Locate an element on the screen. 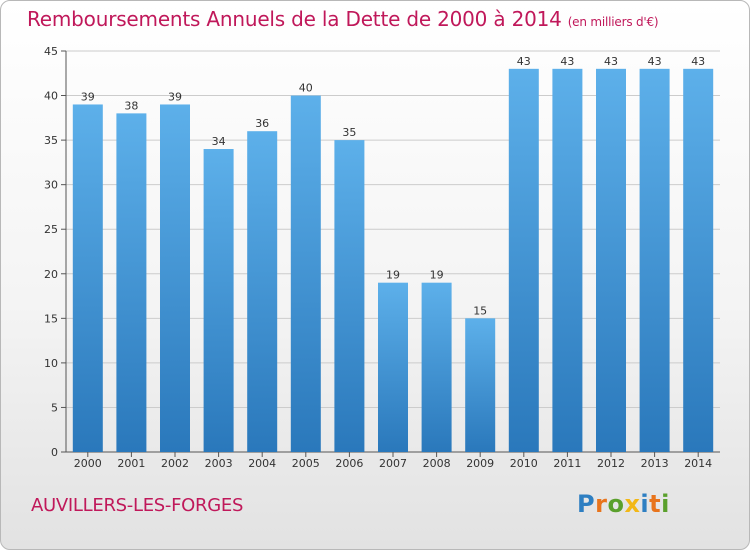 Image resolution: width=750 pixels, height=550 pixels. x-tick-label: 2007 is located at coordinates (393, 463).